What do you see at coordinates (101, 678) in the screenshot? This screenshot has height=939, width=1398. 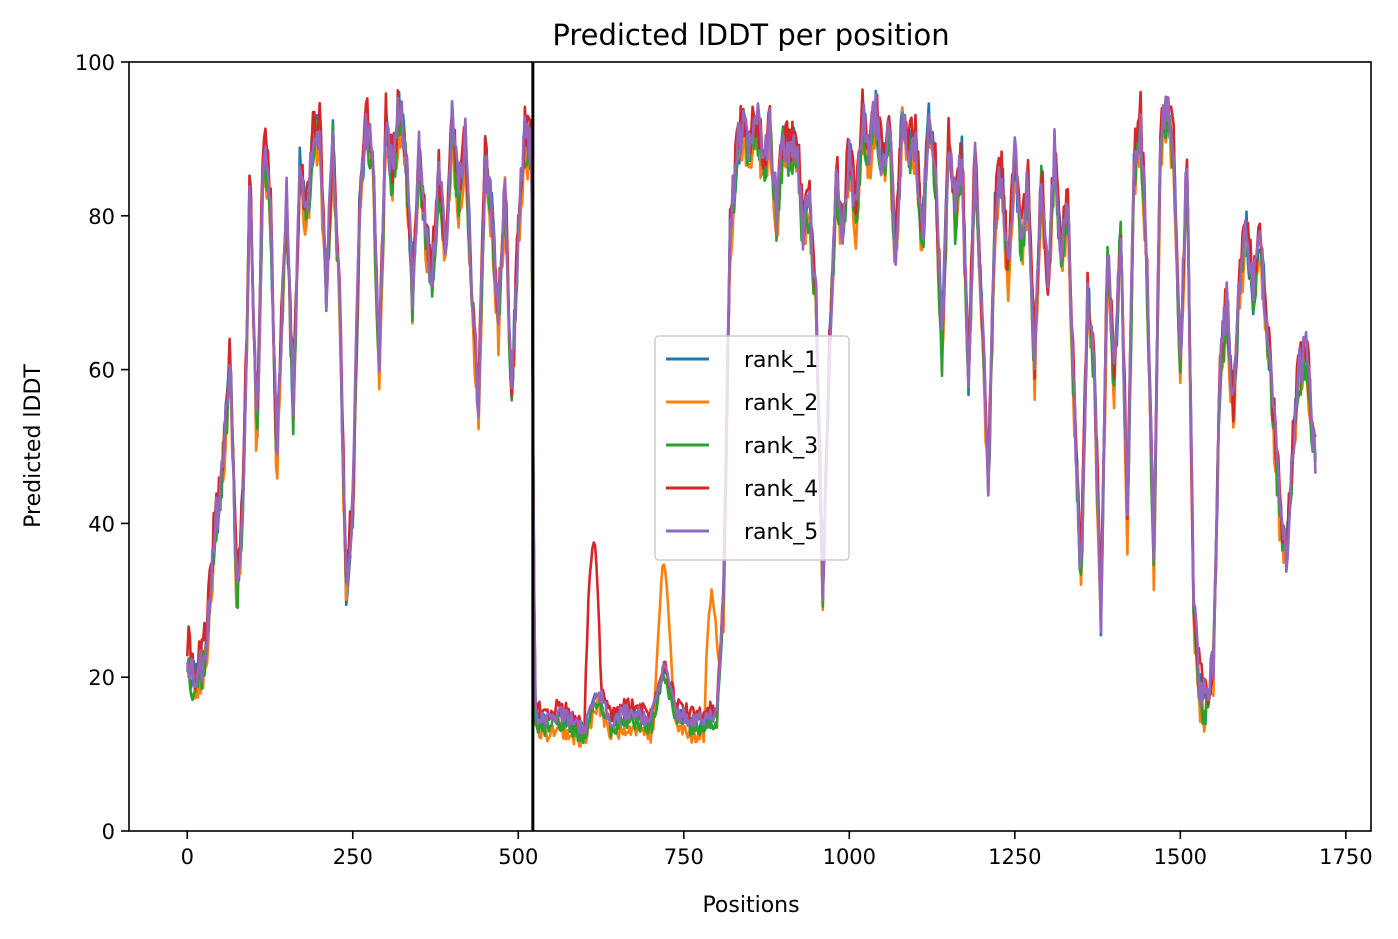 I see `y-tick-label: 20` at bounding box center [101, 678].